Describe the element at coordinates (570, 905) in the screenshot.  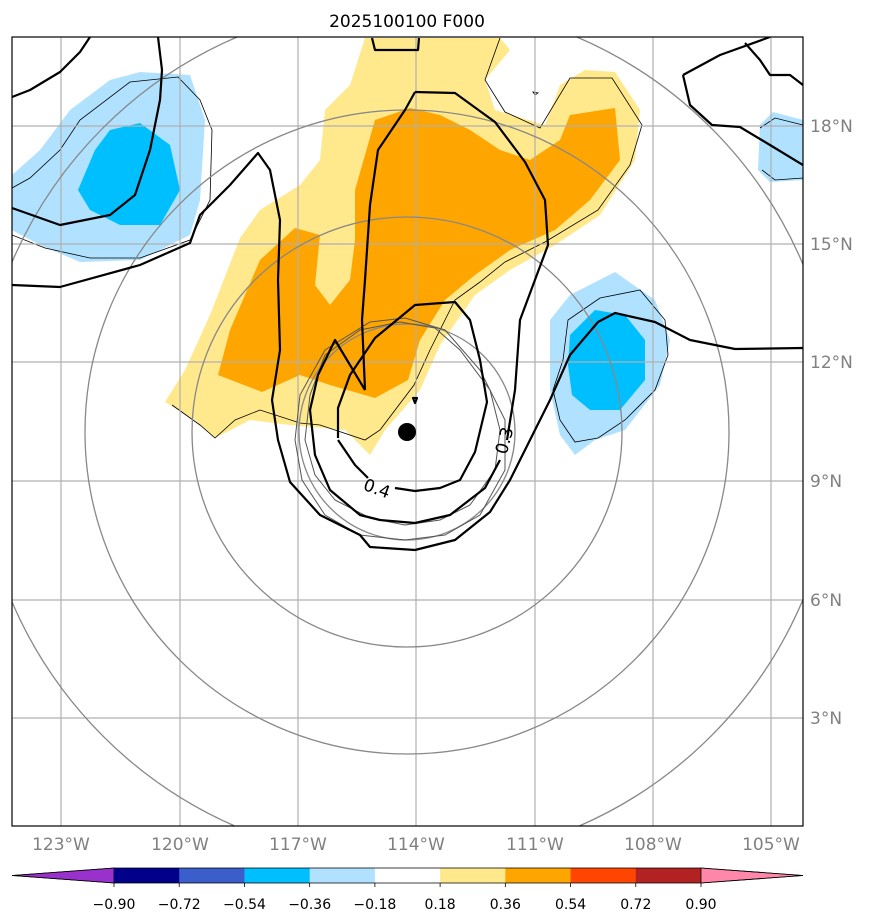
I see `colorbar-tick-label: 0.54` at that location.